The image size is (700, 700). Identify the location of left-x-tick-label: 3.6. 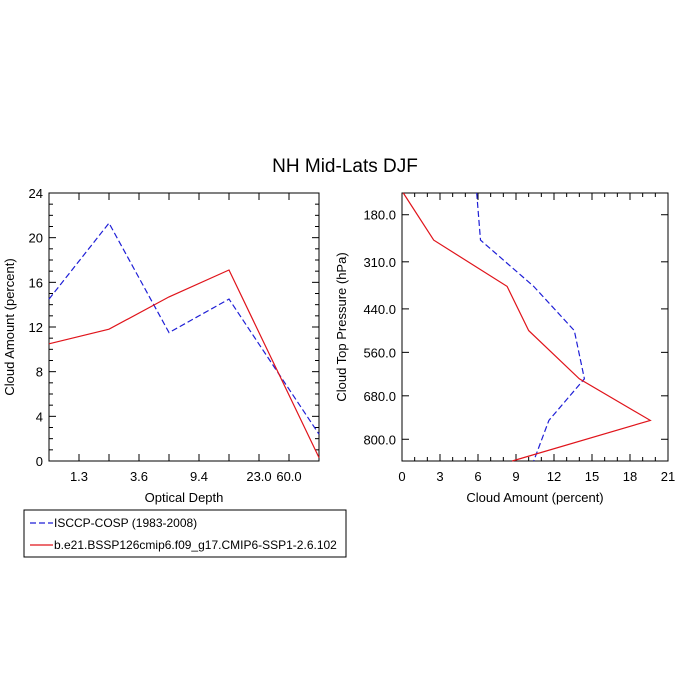
(139, 476).